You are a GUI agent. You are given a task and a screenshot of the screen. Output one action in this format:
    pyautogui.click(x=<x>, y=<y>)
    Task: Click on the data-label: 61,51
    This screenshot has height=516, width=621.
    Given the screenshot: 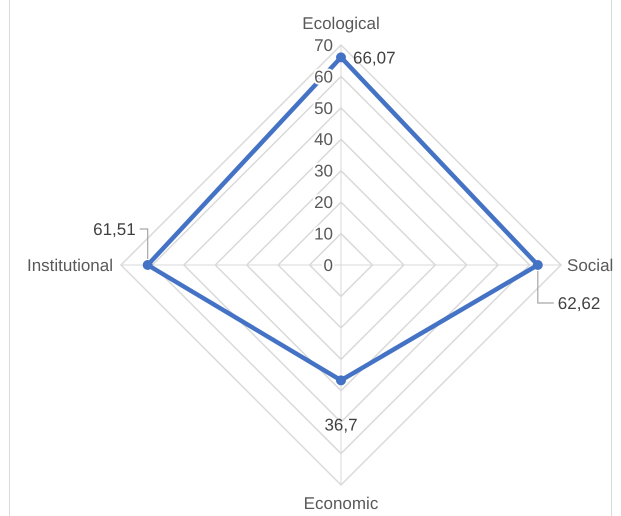 What is the action you would take?
    pyautogui.click(x=114, y=229)
    